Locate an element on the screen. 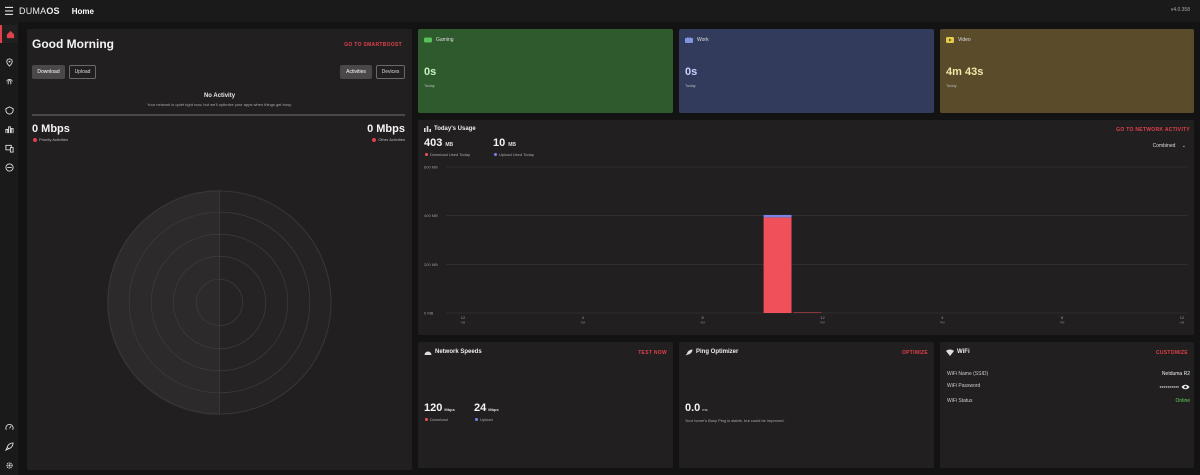 The height and width of the screenshot is (475, 1200). upload-used: 10 MB is located at coordinates (504, 143).